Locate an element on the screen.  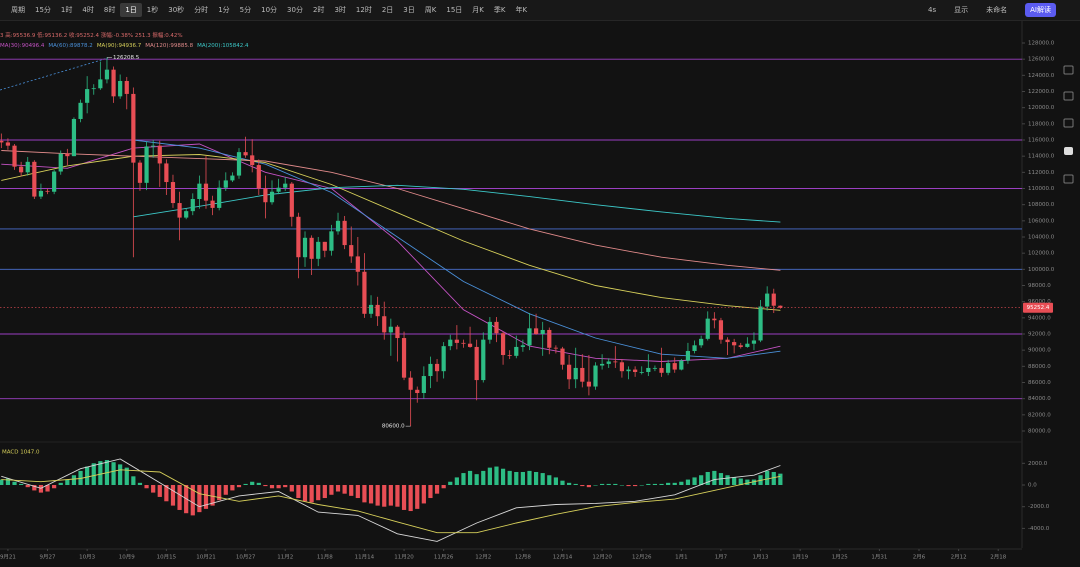
period-tab: 4时 is located at coordinates (88, 10).